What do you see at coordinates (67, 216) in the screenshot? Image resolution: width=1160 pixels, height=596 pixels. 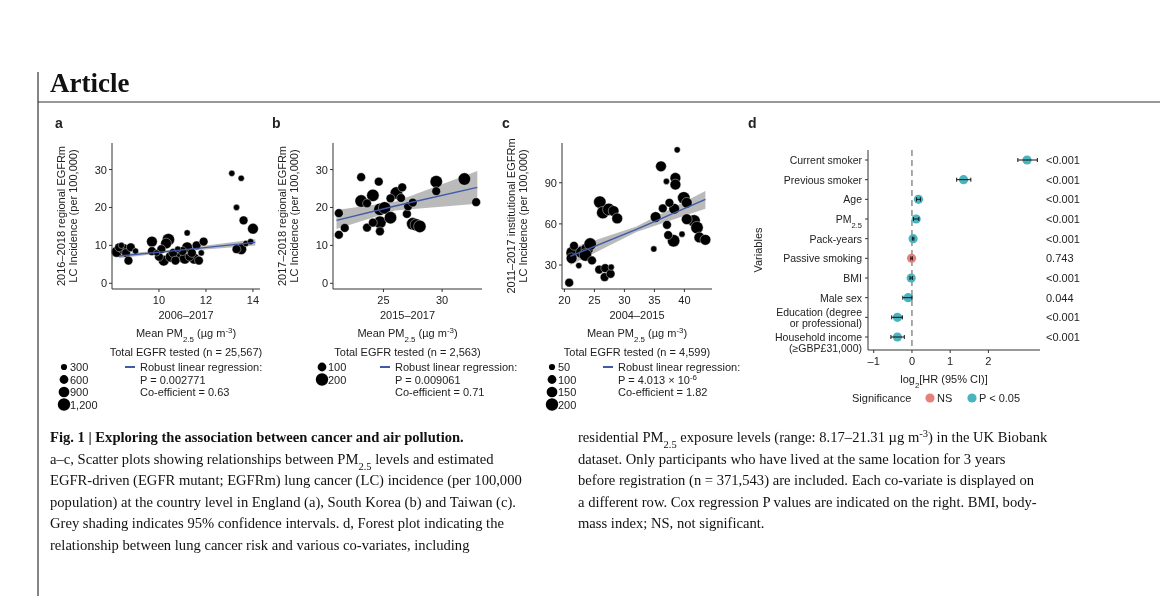 I see `y-axis-title: 2016–2018 regional EGFRm LC Incidence (per 100,000)` at bounding box center [67, 216].